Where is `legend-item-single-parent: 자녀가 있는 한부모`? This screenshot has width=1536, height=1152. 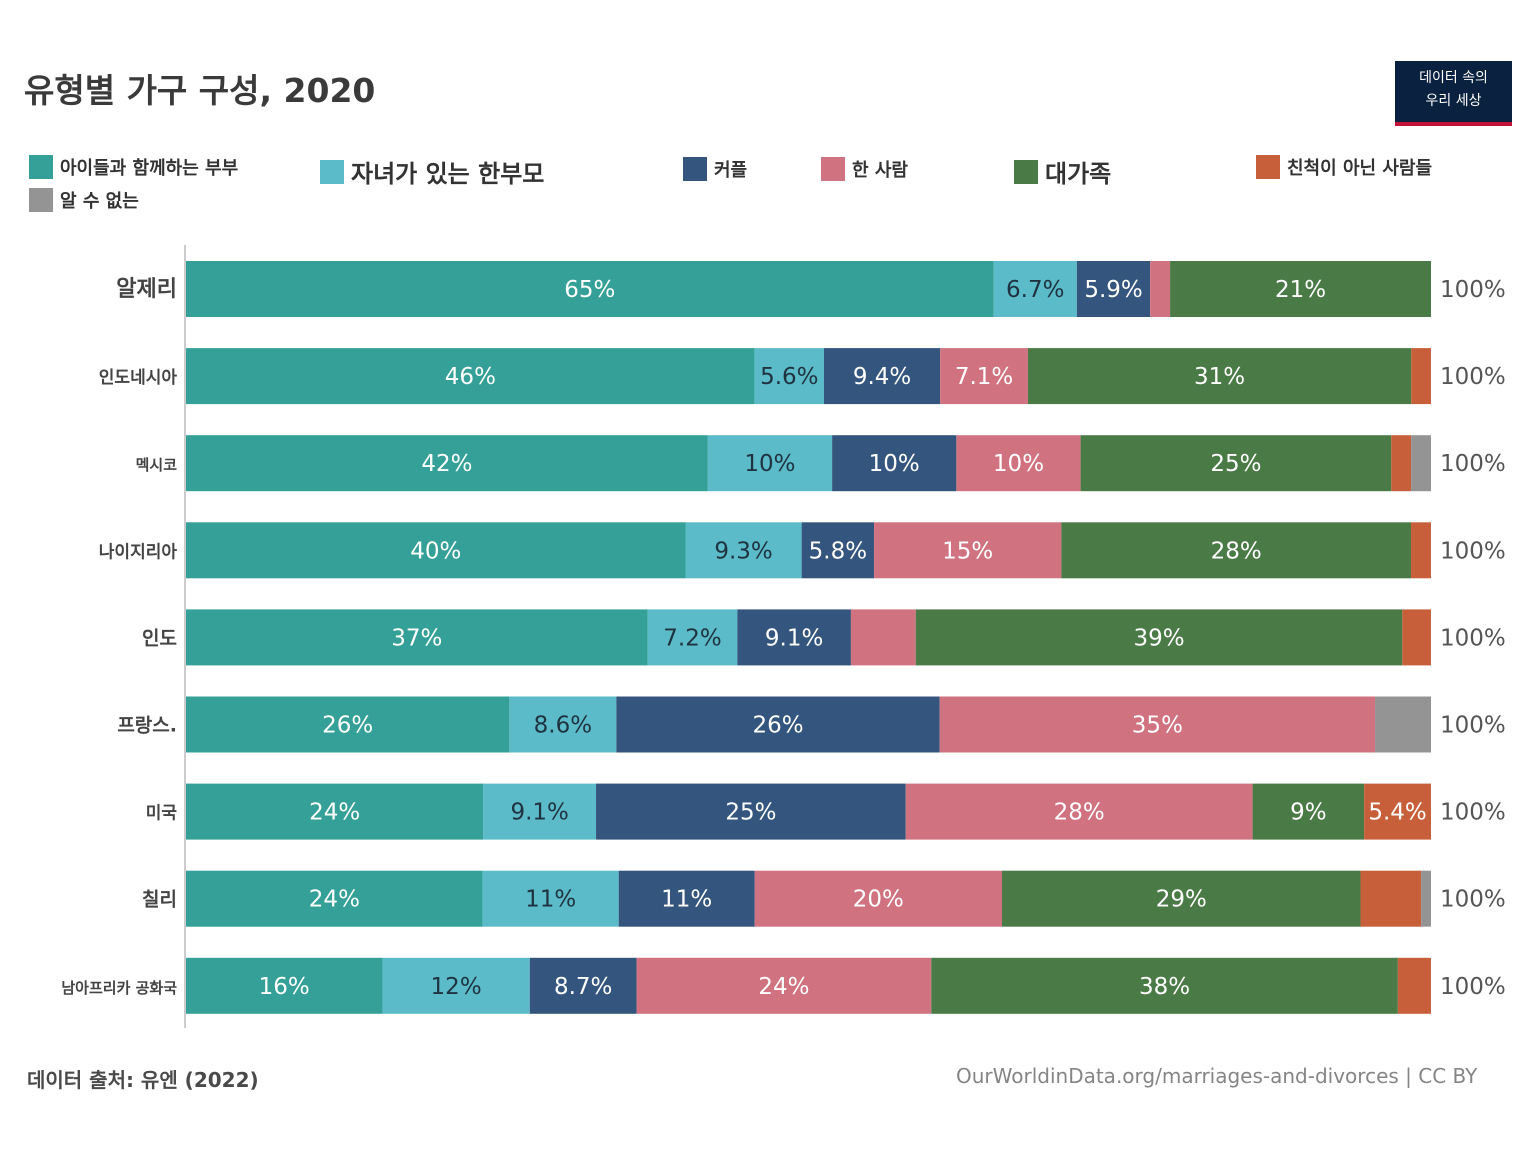 legend-item-single-parent: 자녀가 있는 한부모 is located at coordinates (432, 171).